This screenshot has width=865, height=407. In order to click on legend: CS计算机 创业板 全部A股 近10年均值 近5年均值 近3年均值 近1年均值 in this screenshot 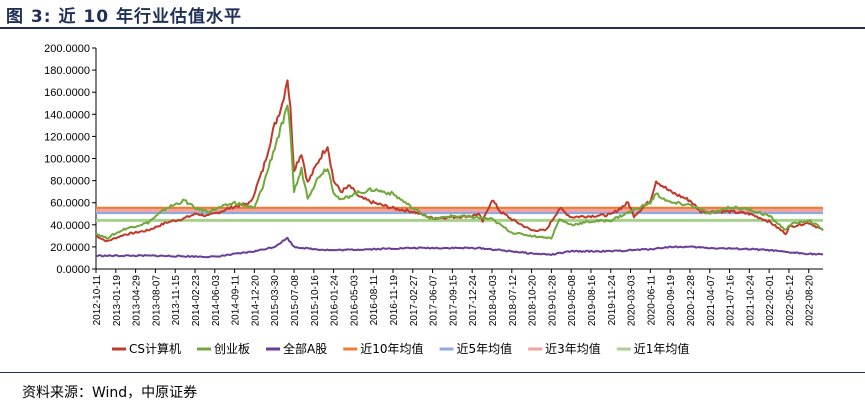, I will do `click(400, 348)`.